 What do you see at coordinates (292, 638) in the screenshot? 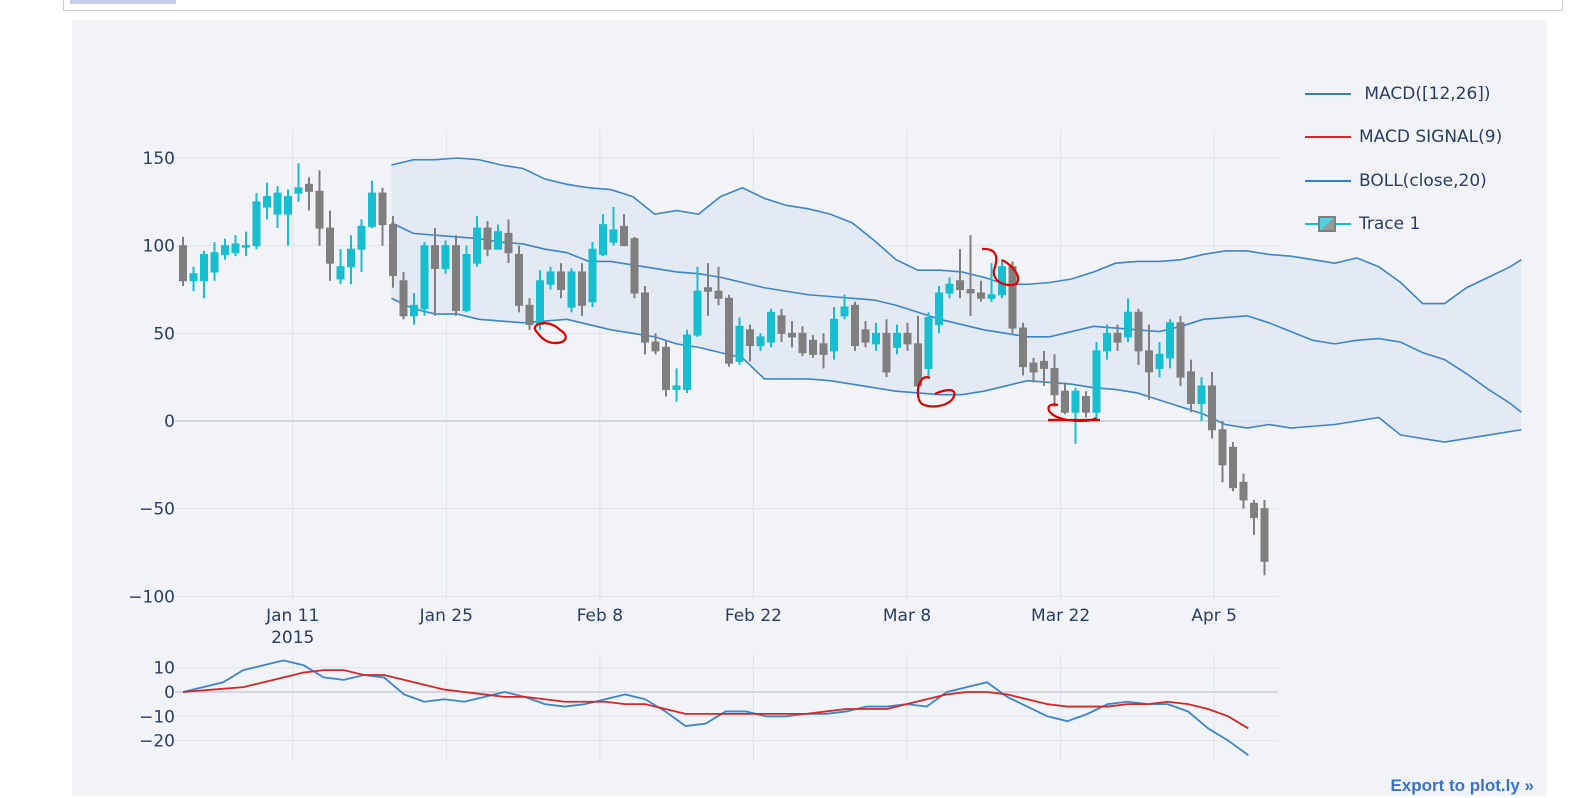
I see `x-tick-sublabel: 2015` at bounding box center [292, 638].